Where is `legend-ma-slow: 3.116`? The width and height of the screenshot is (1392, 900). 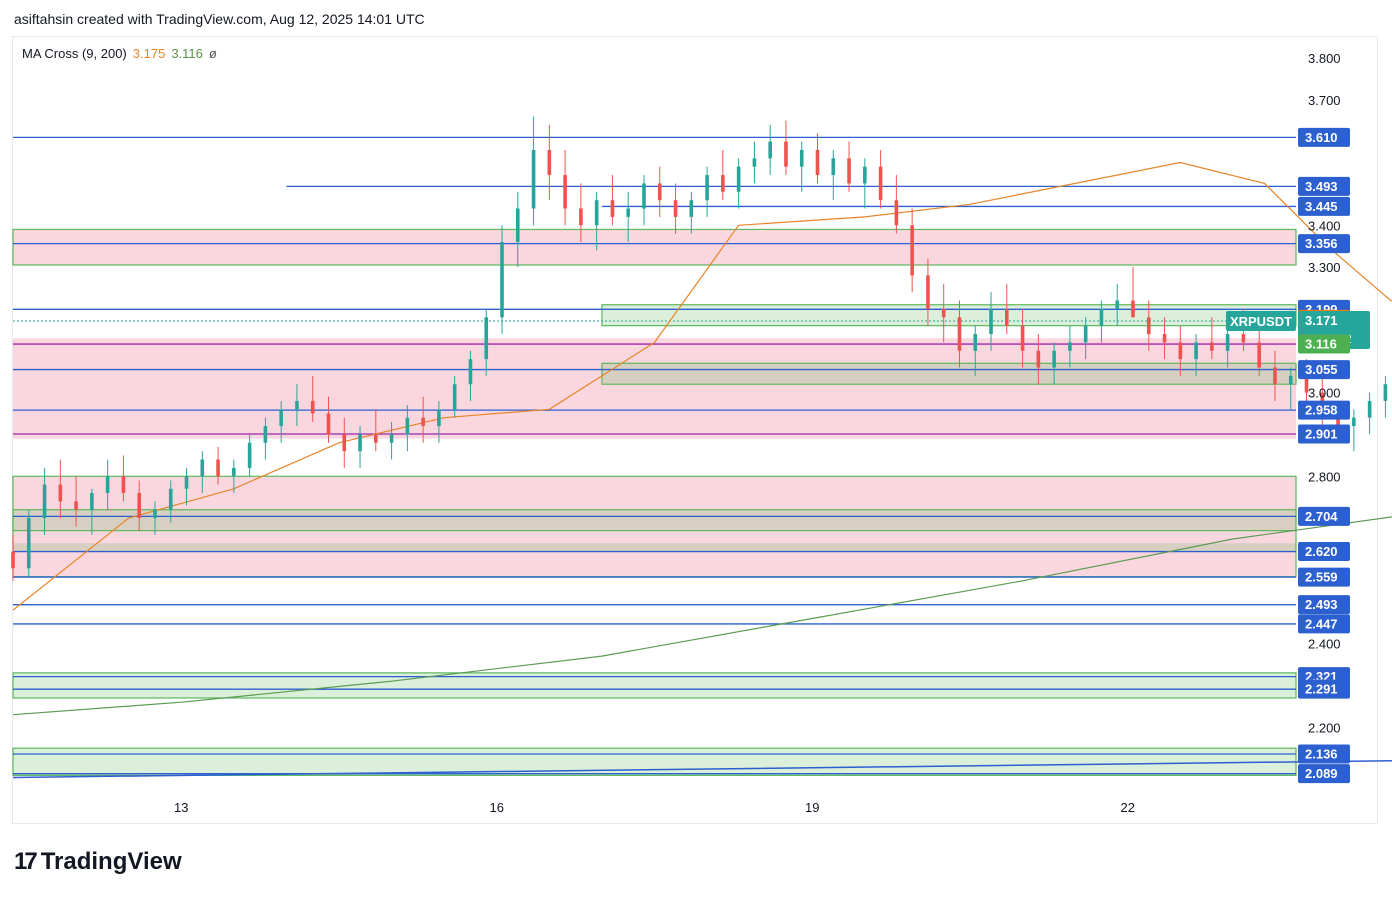 legend-ma-slow: 3.116 is located at coordinates (187, 53).